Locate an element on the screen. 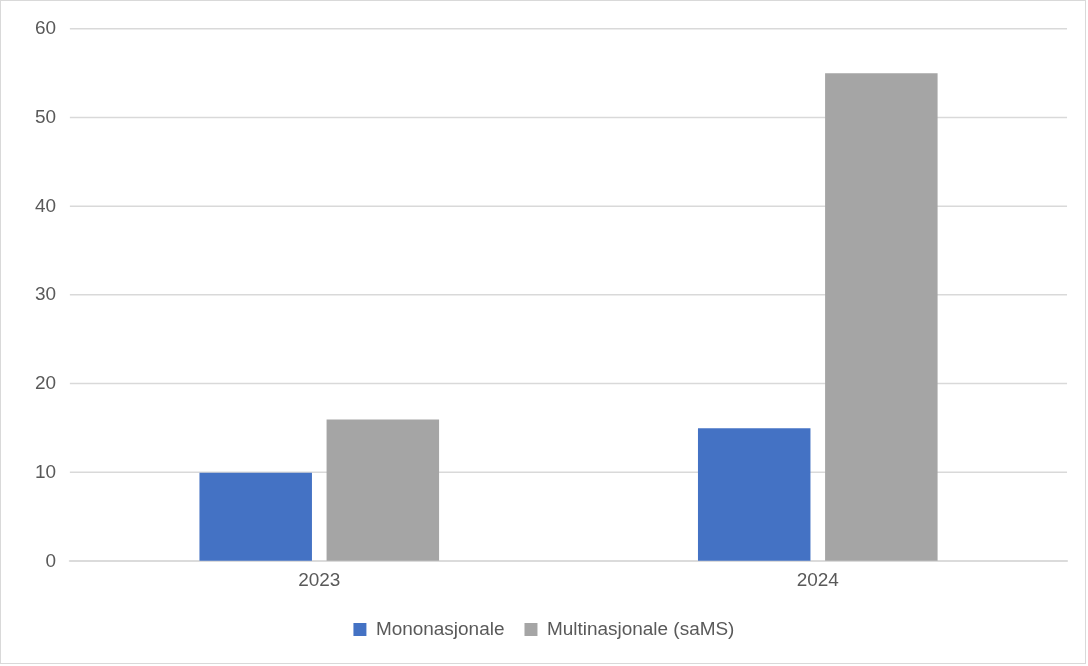 The height and width of the screenshot is (666, 1088). legend-label: Mononasjonale is located at coordinates (440, 628).